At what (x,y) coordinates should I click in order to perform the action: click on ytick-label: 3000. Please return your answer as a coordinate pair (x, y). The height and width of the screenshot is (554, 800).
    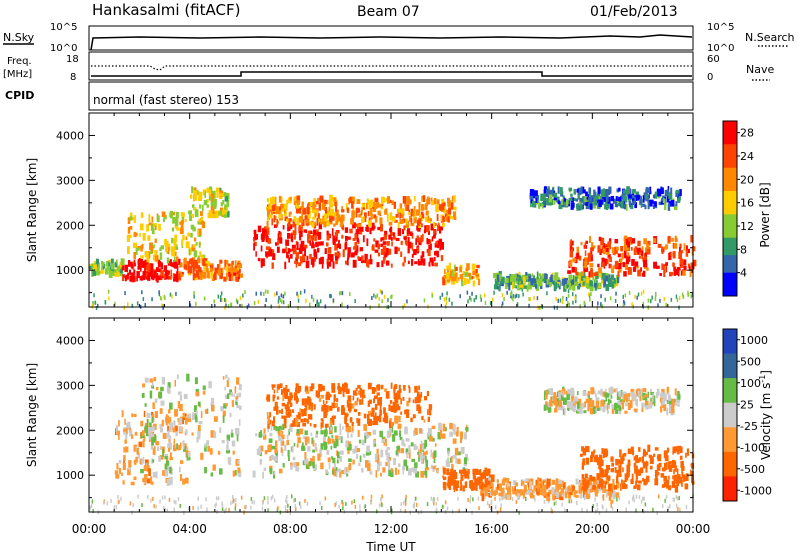
    Looking at the image, I should click on (70, 180).